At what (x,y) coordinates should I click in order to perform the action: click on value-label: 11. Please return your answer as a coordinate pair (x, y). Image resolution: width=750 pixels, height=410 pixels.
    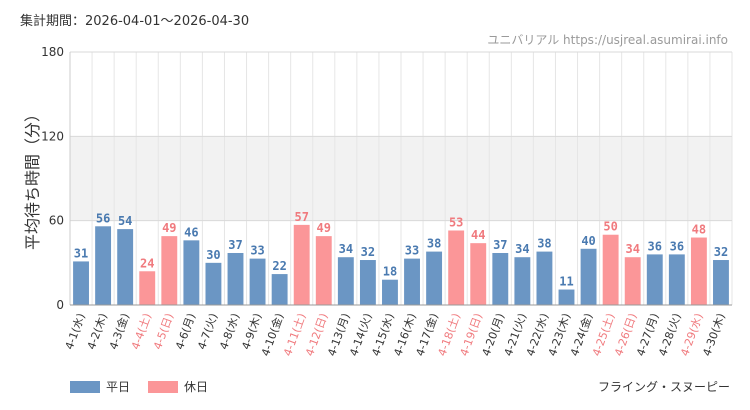
    Looking at the image, I should click on (566, 282).